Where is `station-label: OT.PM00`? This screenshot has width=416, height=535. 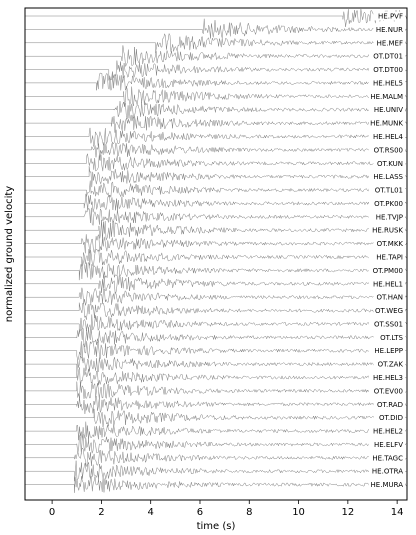
station-label: OT.PM00 is located at coordinates (388, 271).